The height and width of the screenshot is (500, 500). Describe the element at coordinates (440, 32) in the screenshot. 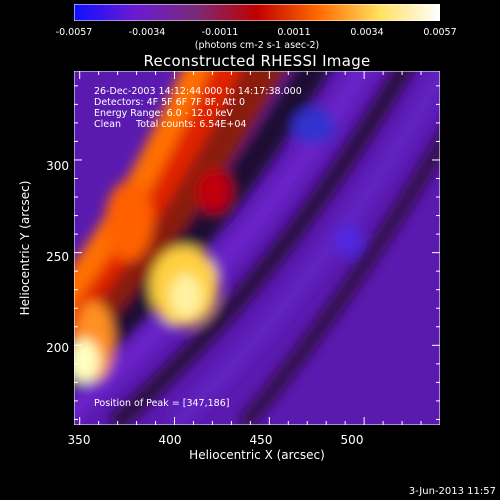

I see `colorbar-tick-label: 0.0057` at that location.